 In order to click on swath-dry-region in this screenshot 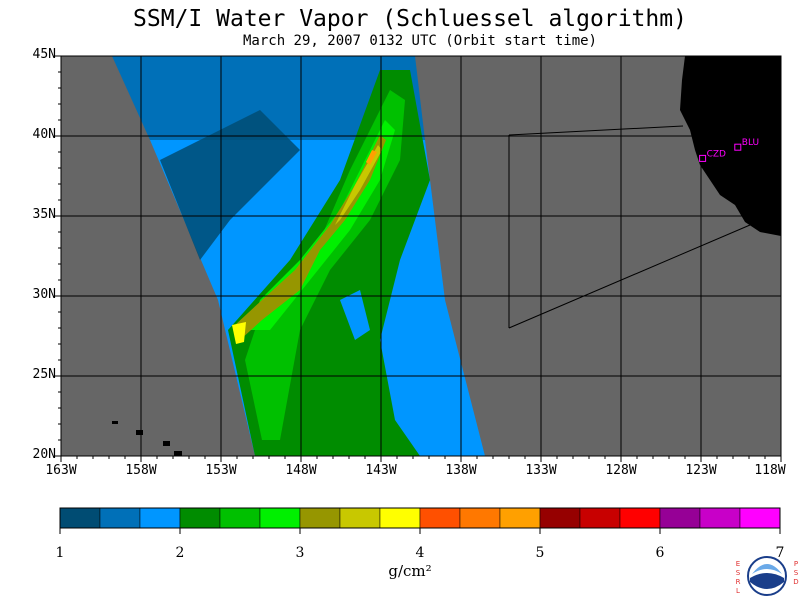, I will do `click(268, 98)`.